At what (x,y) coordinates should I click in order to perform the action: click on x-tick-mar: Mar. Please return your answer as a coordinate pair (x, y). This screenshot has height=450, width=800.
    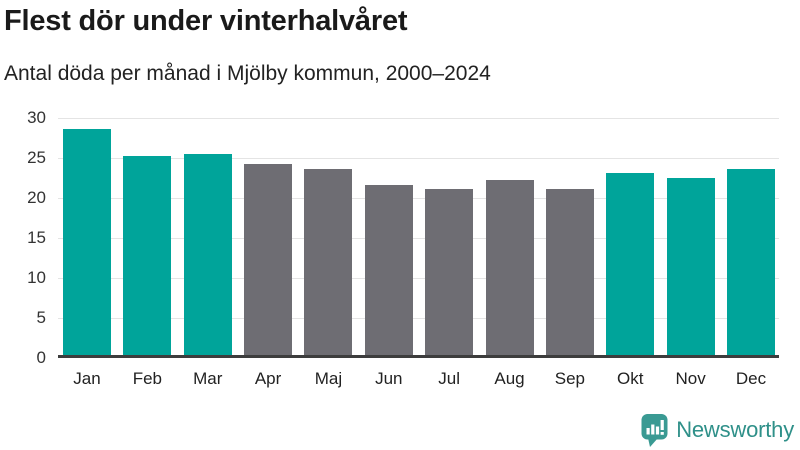
    Looking at the image, I should click on (208, 378).